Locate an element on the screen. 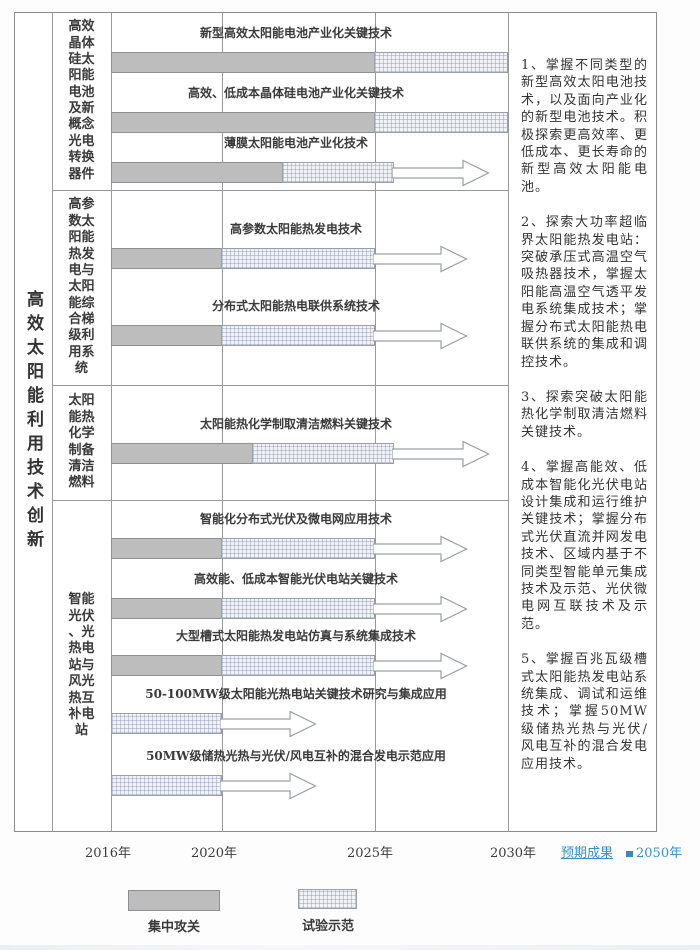  bar-label: 薄膜太阳能电池产业化技术 is located at coordinates (295, 143).